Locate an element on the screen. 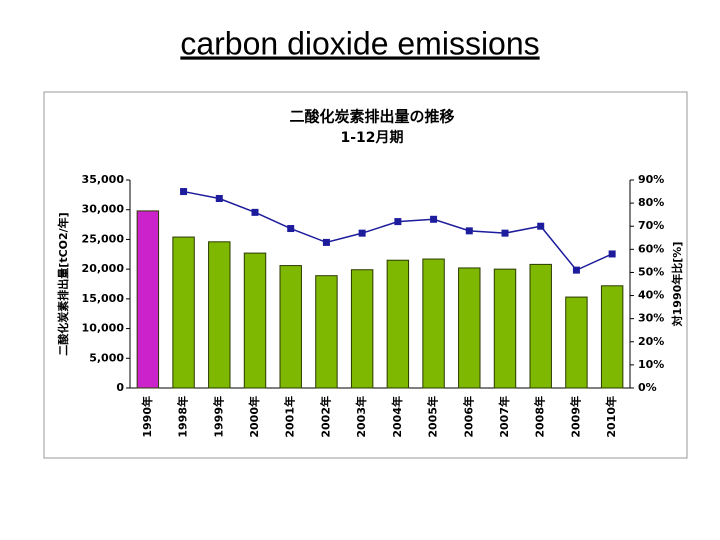 The image size is (720, 540). chart-title: 二酸化炭素排出量の推移 is located at coordinates (371, 117).